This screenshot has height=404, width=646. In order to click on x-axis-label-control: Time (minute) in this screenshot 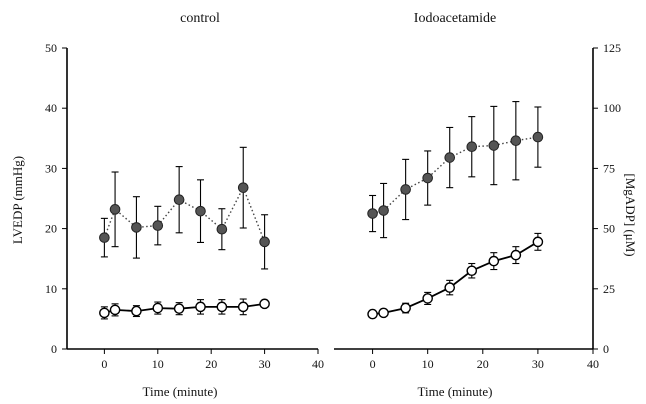, I will do `click(180, 391)`.